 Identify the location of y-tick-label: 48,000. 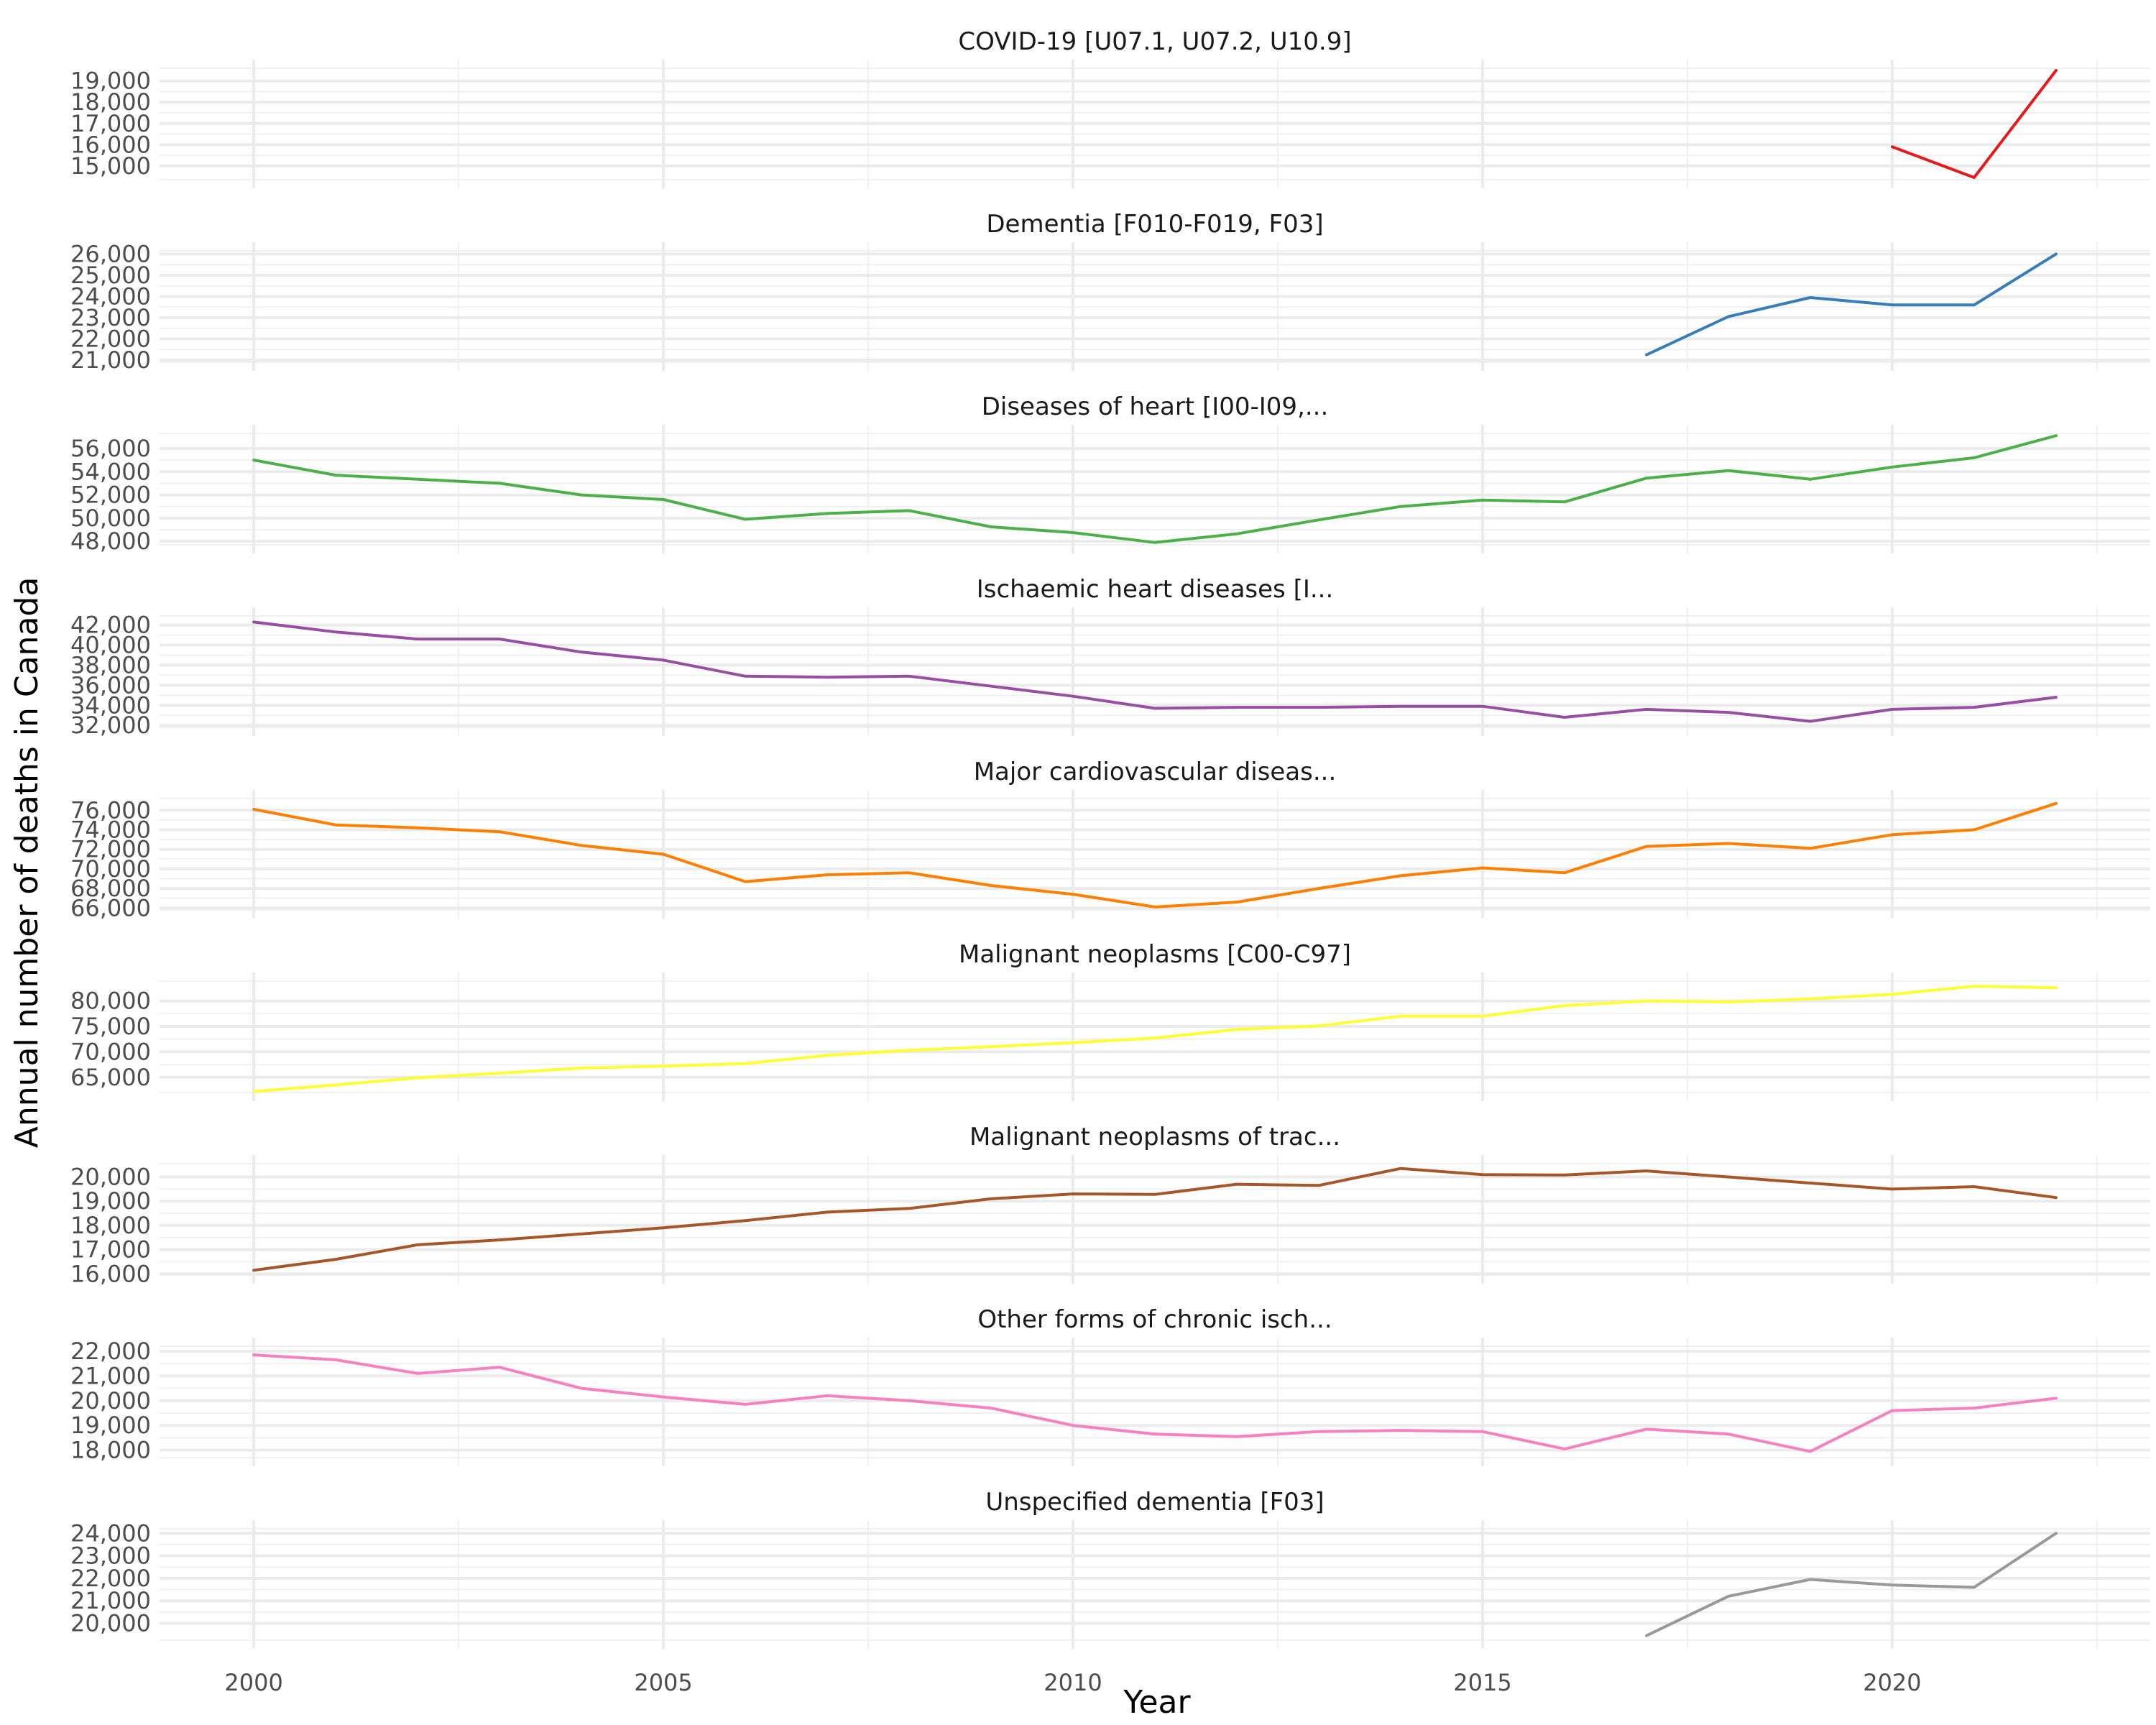
(111, 541).